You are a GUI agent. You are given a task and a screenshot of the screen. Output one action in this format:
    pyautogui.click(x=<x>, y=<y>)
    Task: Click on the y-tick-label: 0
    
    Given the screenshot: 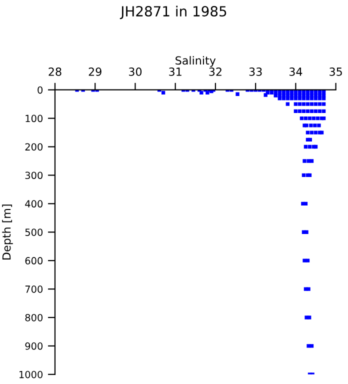 What is the action you would take?
    pyautogui.click(x=40, y=90)
    